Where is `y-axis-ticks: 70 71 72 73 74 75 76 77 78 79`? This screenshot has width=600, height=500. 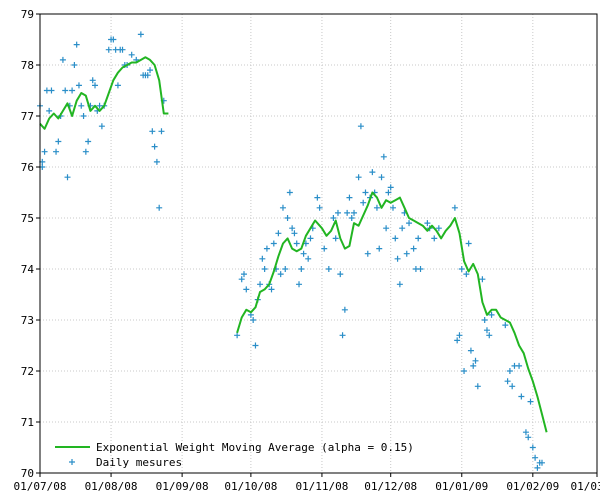
y-axis-ticks: 70 71 72 73 74 75 76 77 78 79 is located at coordinates (30, 244).